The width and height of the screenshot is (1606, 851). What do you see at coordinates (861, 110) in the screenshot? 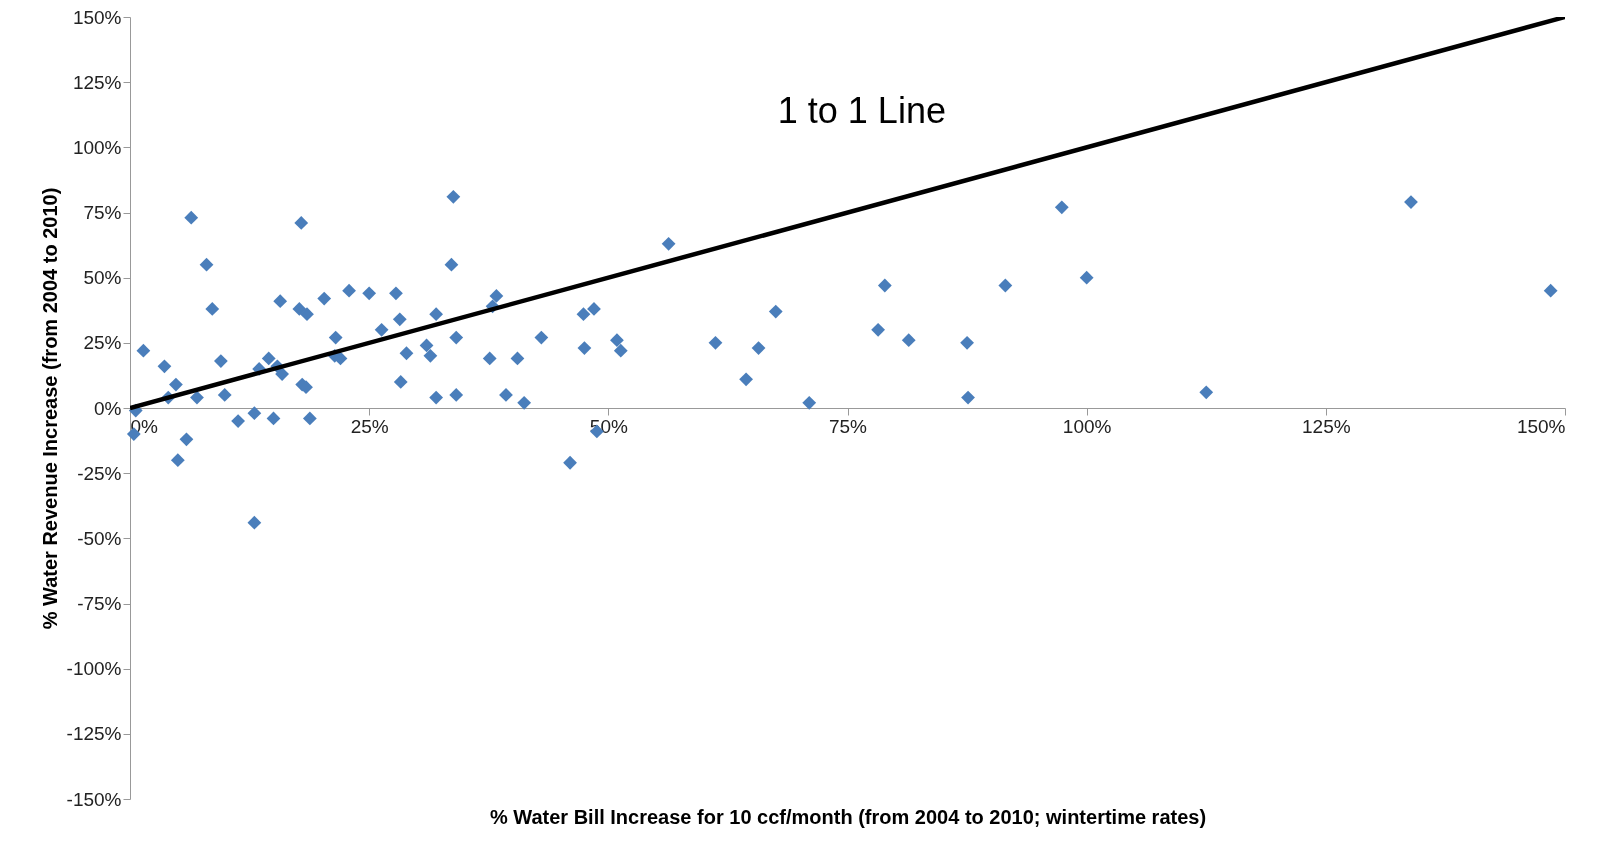
I see `annotation: 1 to 1 Line` at bounding box center [861, 110].